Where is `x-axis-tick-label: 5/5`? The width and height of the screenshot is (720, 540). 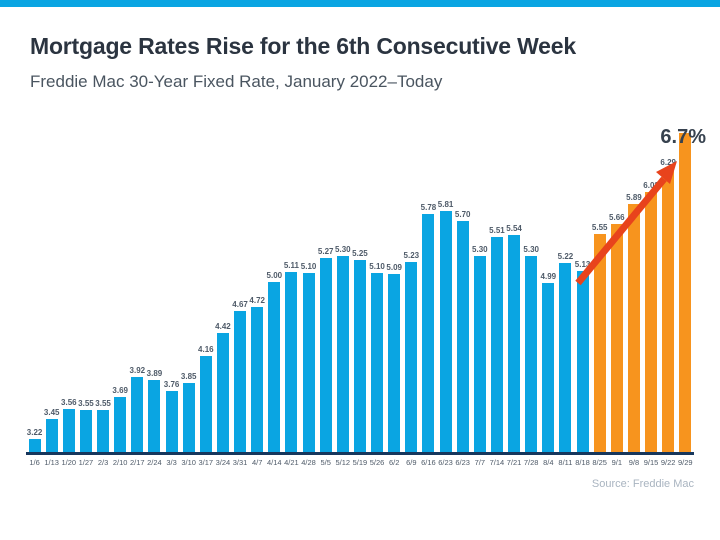 x-axis-tick-label: 5/5 is located at coordinates (325, 462).